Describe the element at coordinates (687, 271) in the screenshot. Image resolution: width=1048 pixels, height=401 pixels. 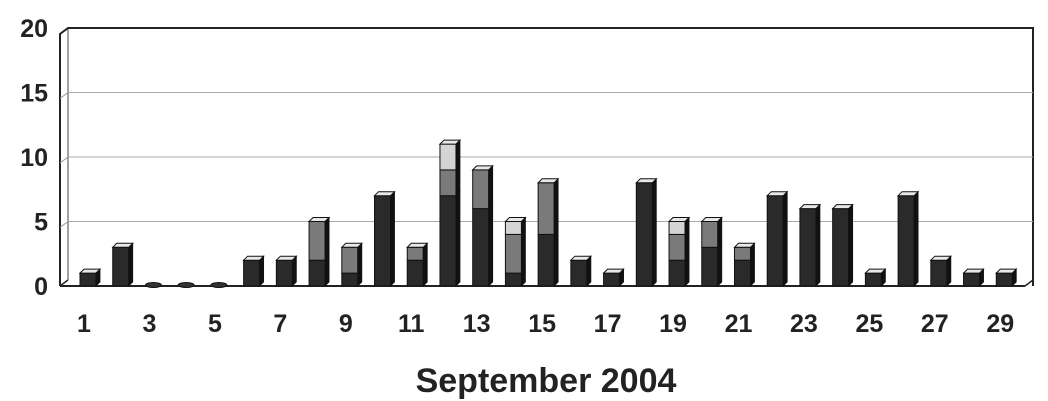
I see `bar-side-19-s1` at that location.